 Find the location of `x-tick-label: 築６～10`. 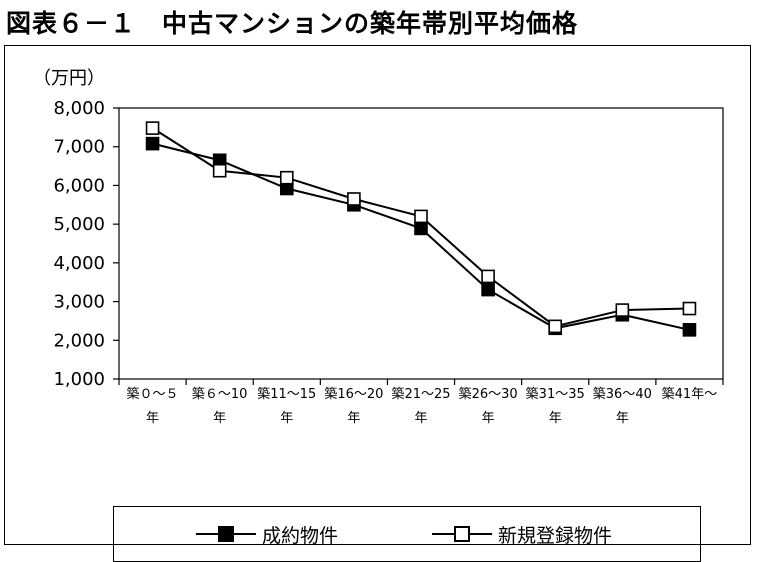

x-tick-label: 築６～10 is located at coordinates (220, 394).